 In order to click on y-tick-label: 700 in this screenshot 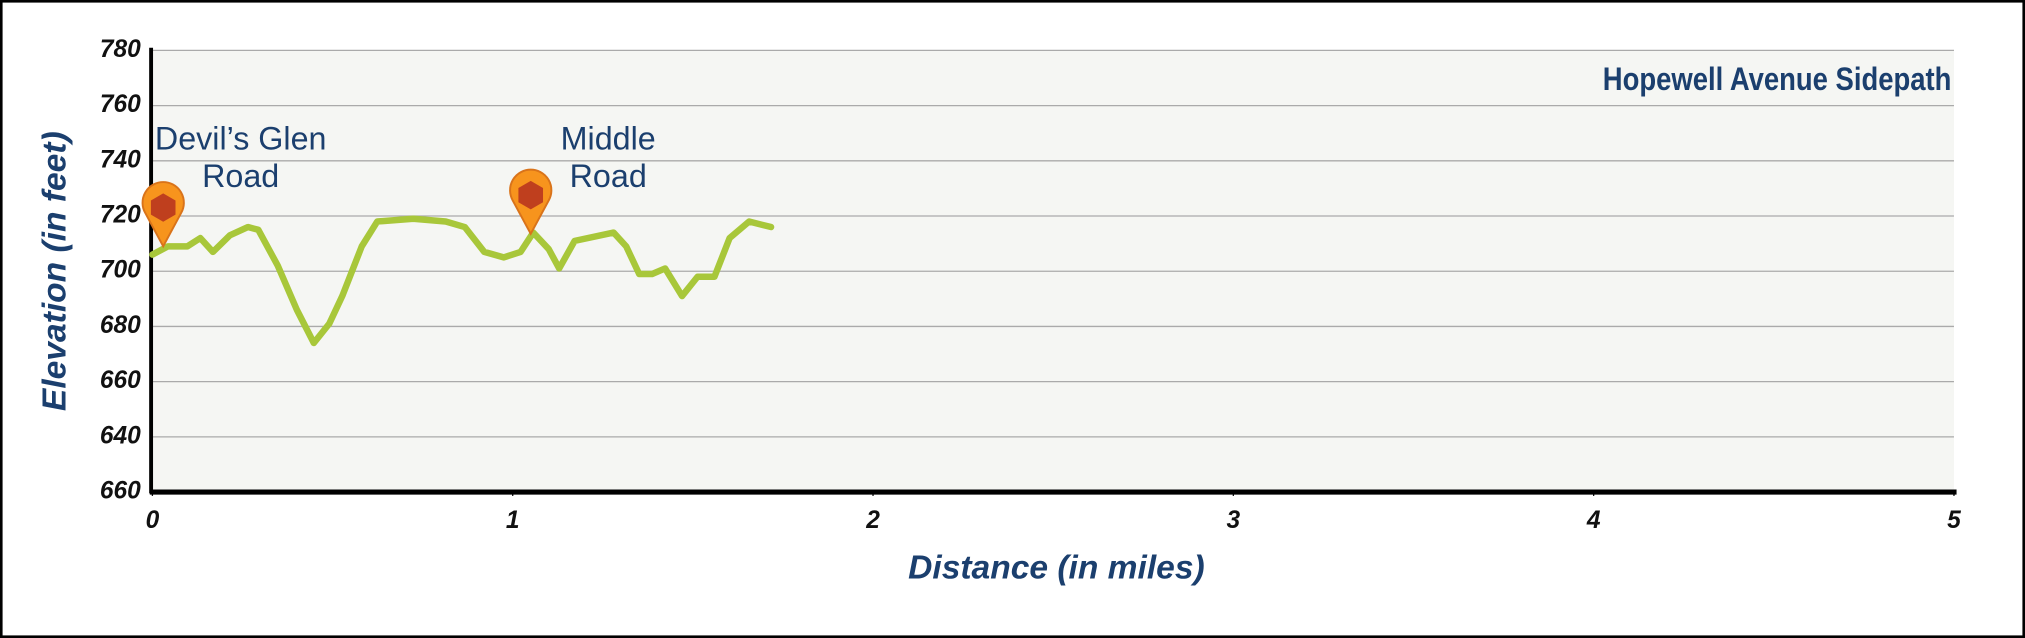, I will do `click(120, 270)`.